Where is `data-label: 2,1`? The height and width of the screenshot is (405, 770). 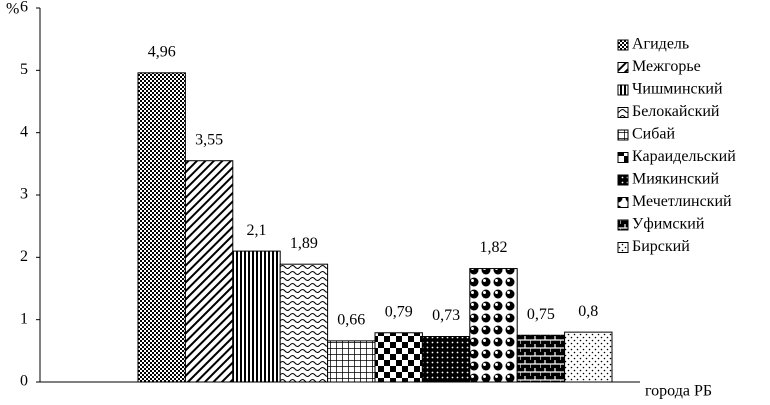
data-label: 2,1 is located at coordinates (257, 230).